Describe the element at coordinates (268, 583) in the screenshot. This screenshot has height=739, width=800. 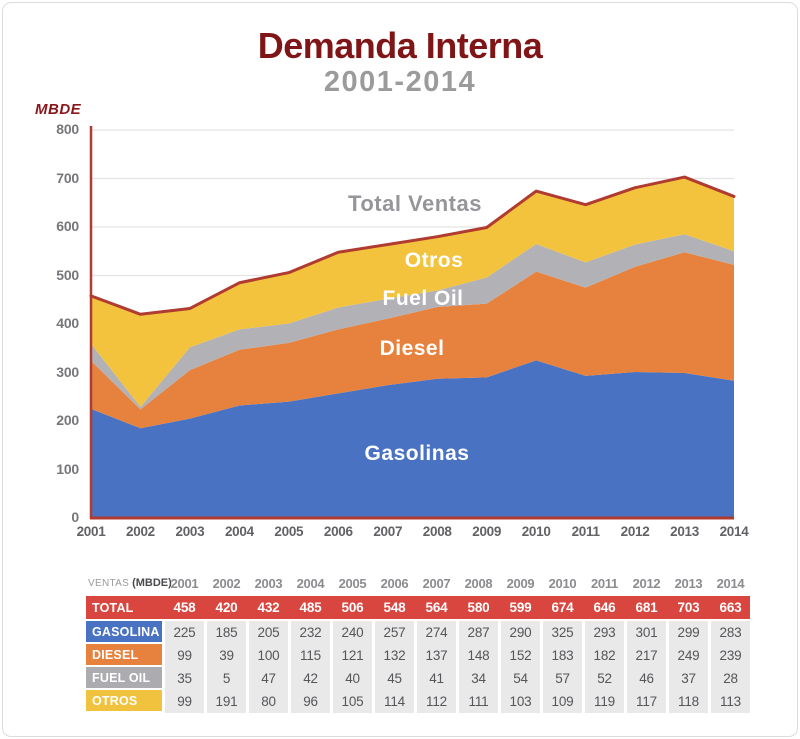
I see `table-year-header: 2003` at that location.